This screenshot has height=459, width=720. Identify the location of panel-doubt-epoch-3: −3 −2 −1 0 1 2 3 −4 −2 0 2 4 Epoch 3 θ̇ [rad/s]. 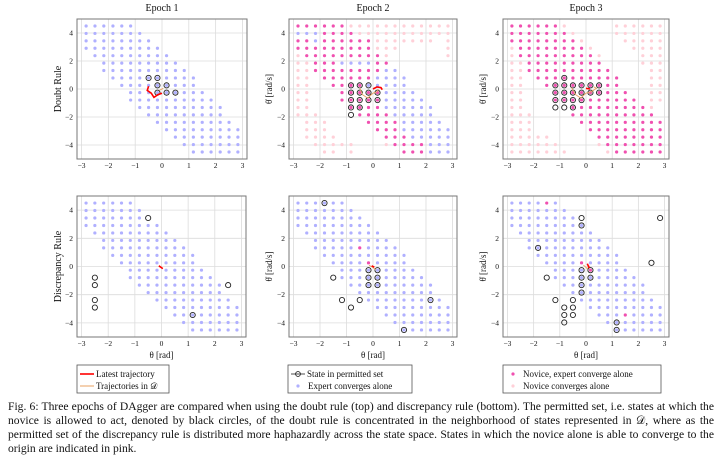
(574, 86).